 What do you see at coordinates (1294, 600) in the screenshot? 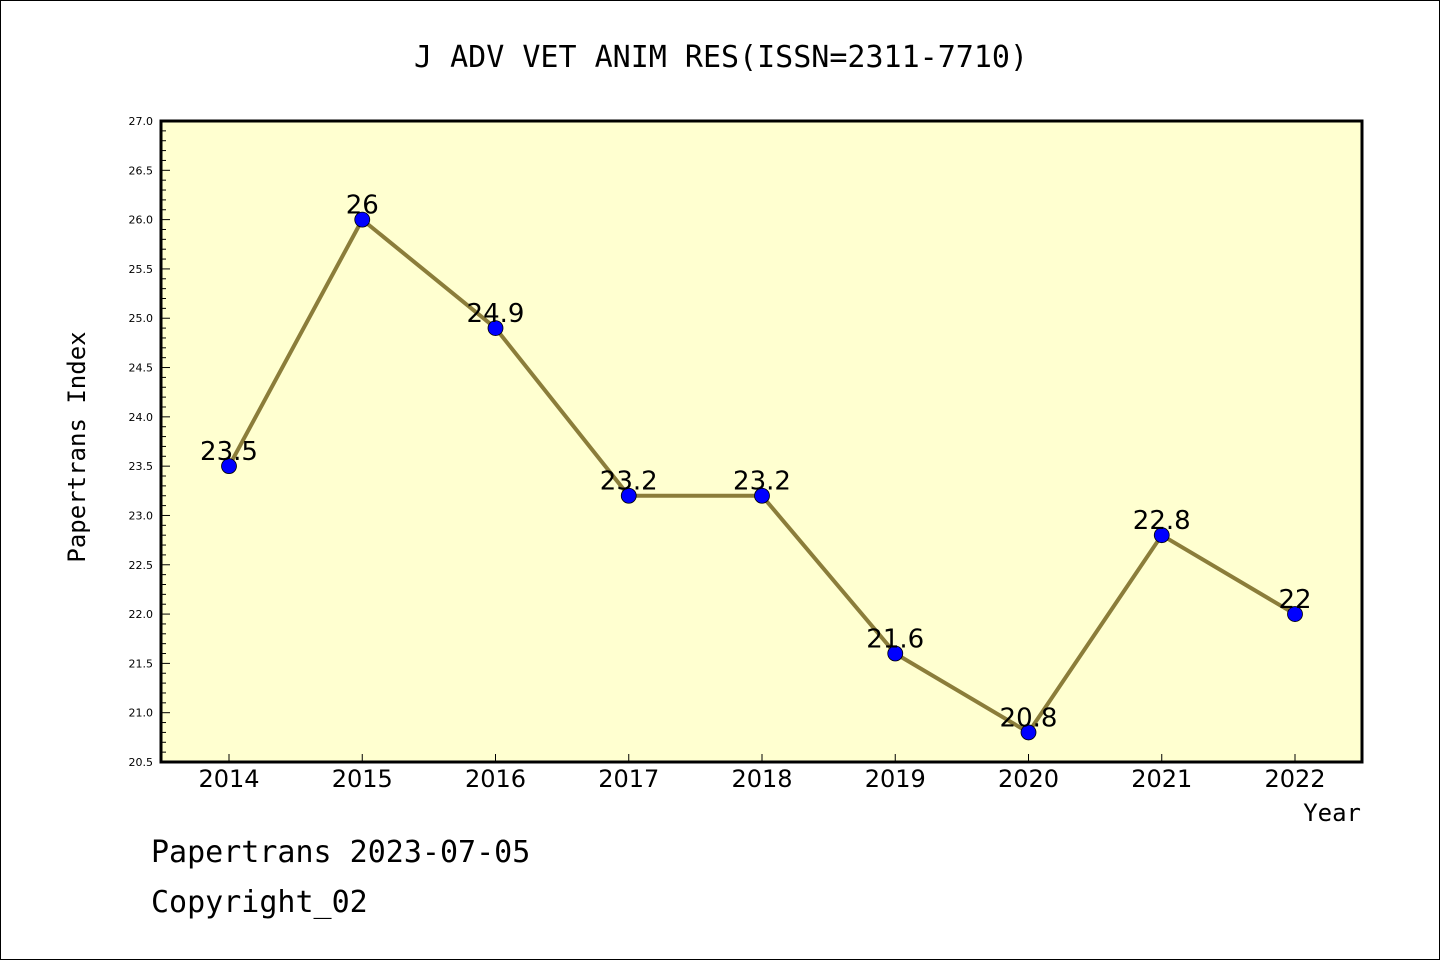
I see `data-label: 22` at bounding box center [1294, 600].